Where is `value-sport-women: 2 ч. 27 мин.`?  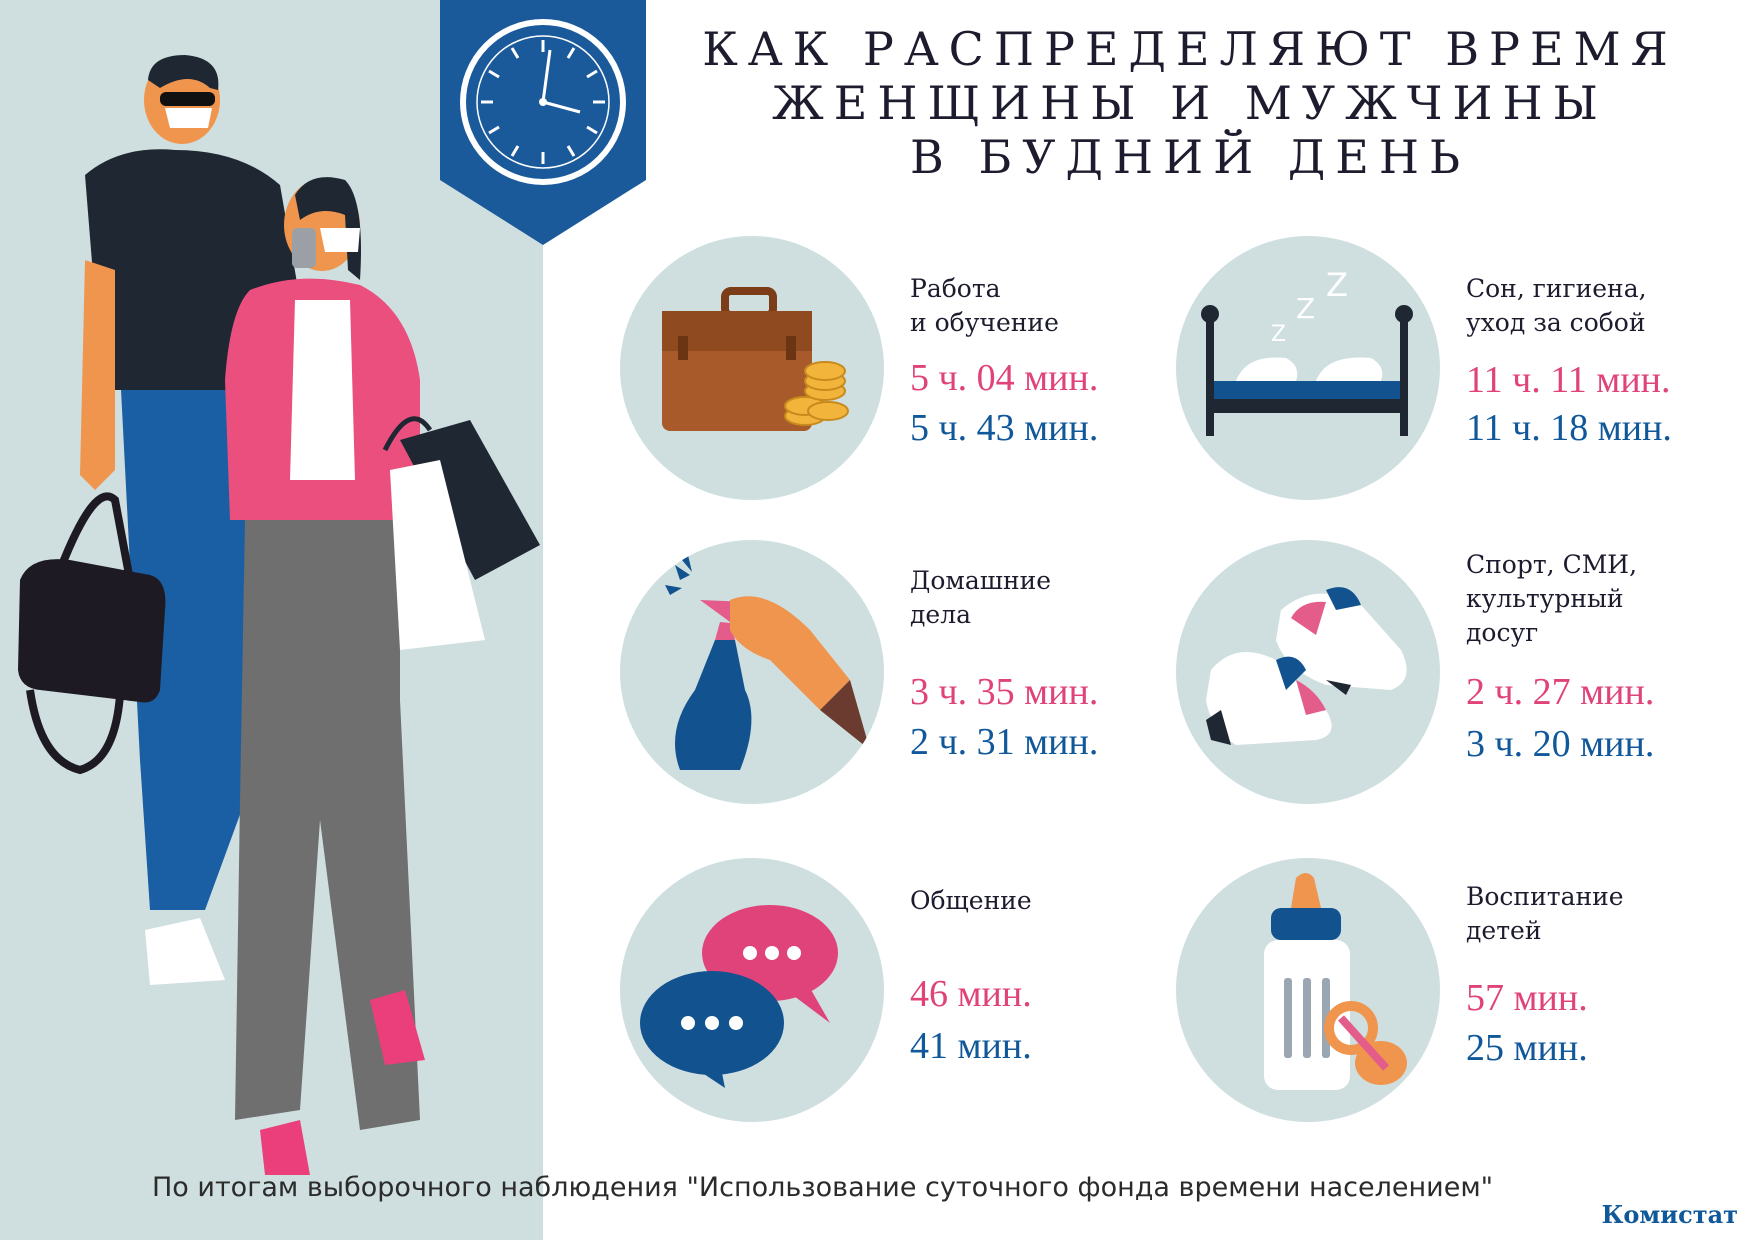
value-sport-women: 2 ч. 27 мин. is located at coordinates (1560, 692).